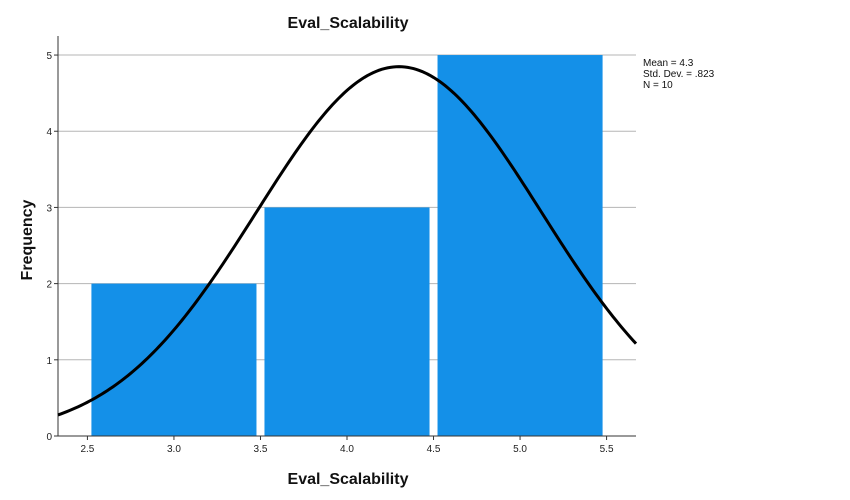  I want to click on y-tick-label-0: 0, so click(49, 437).